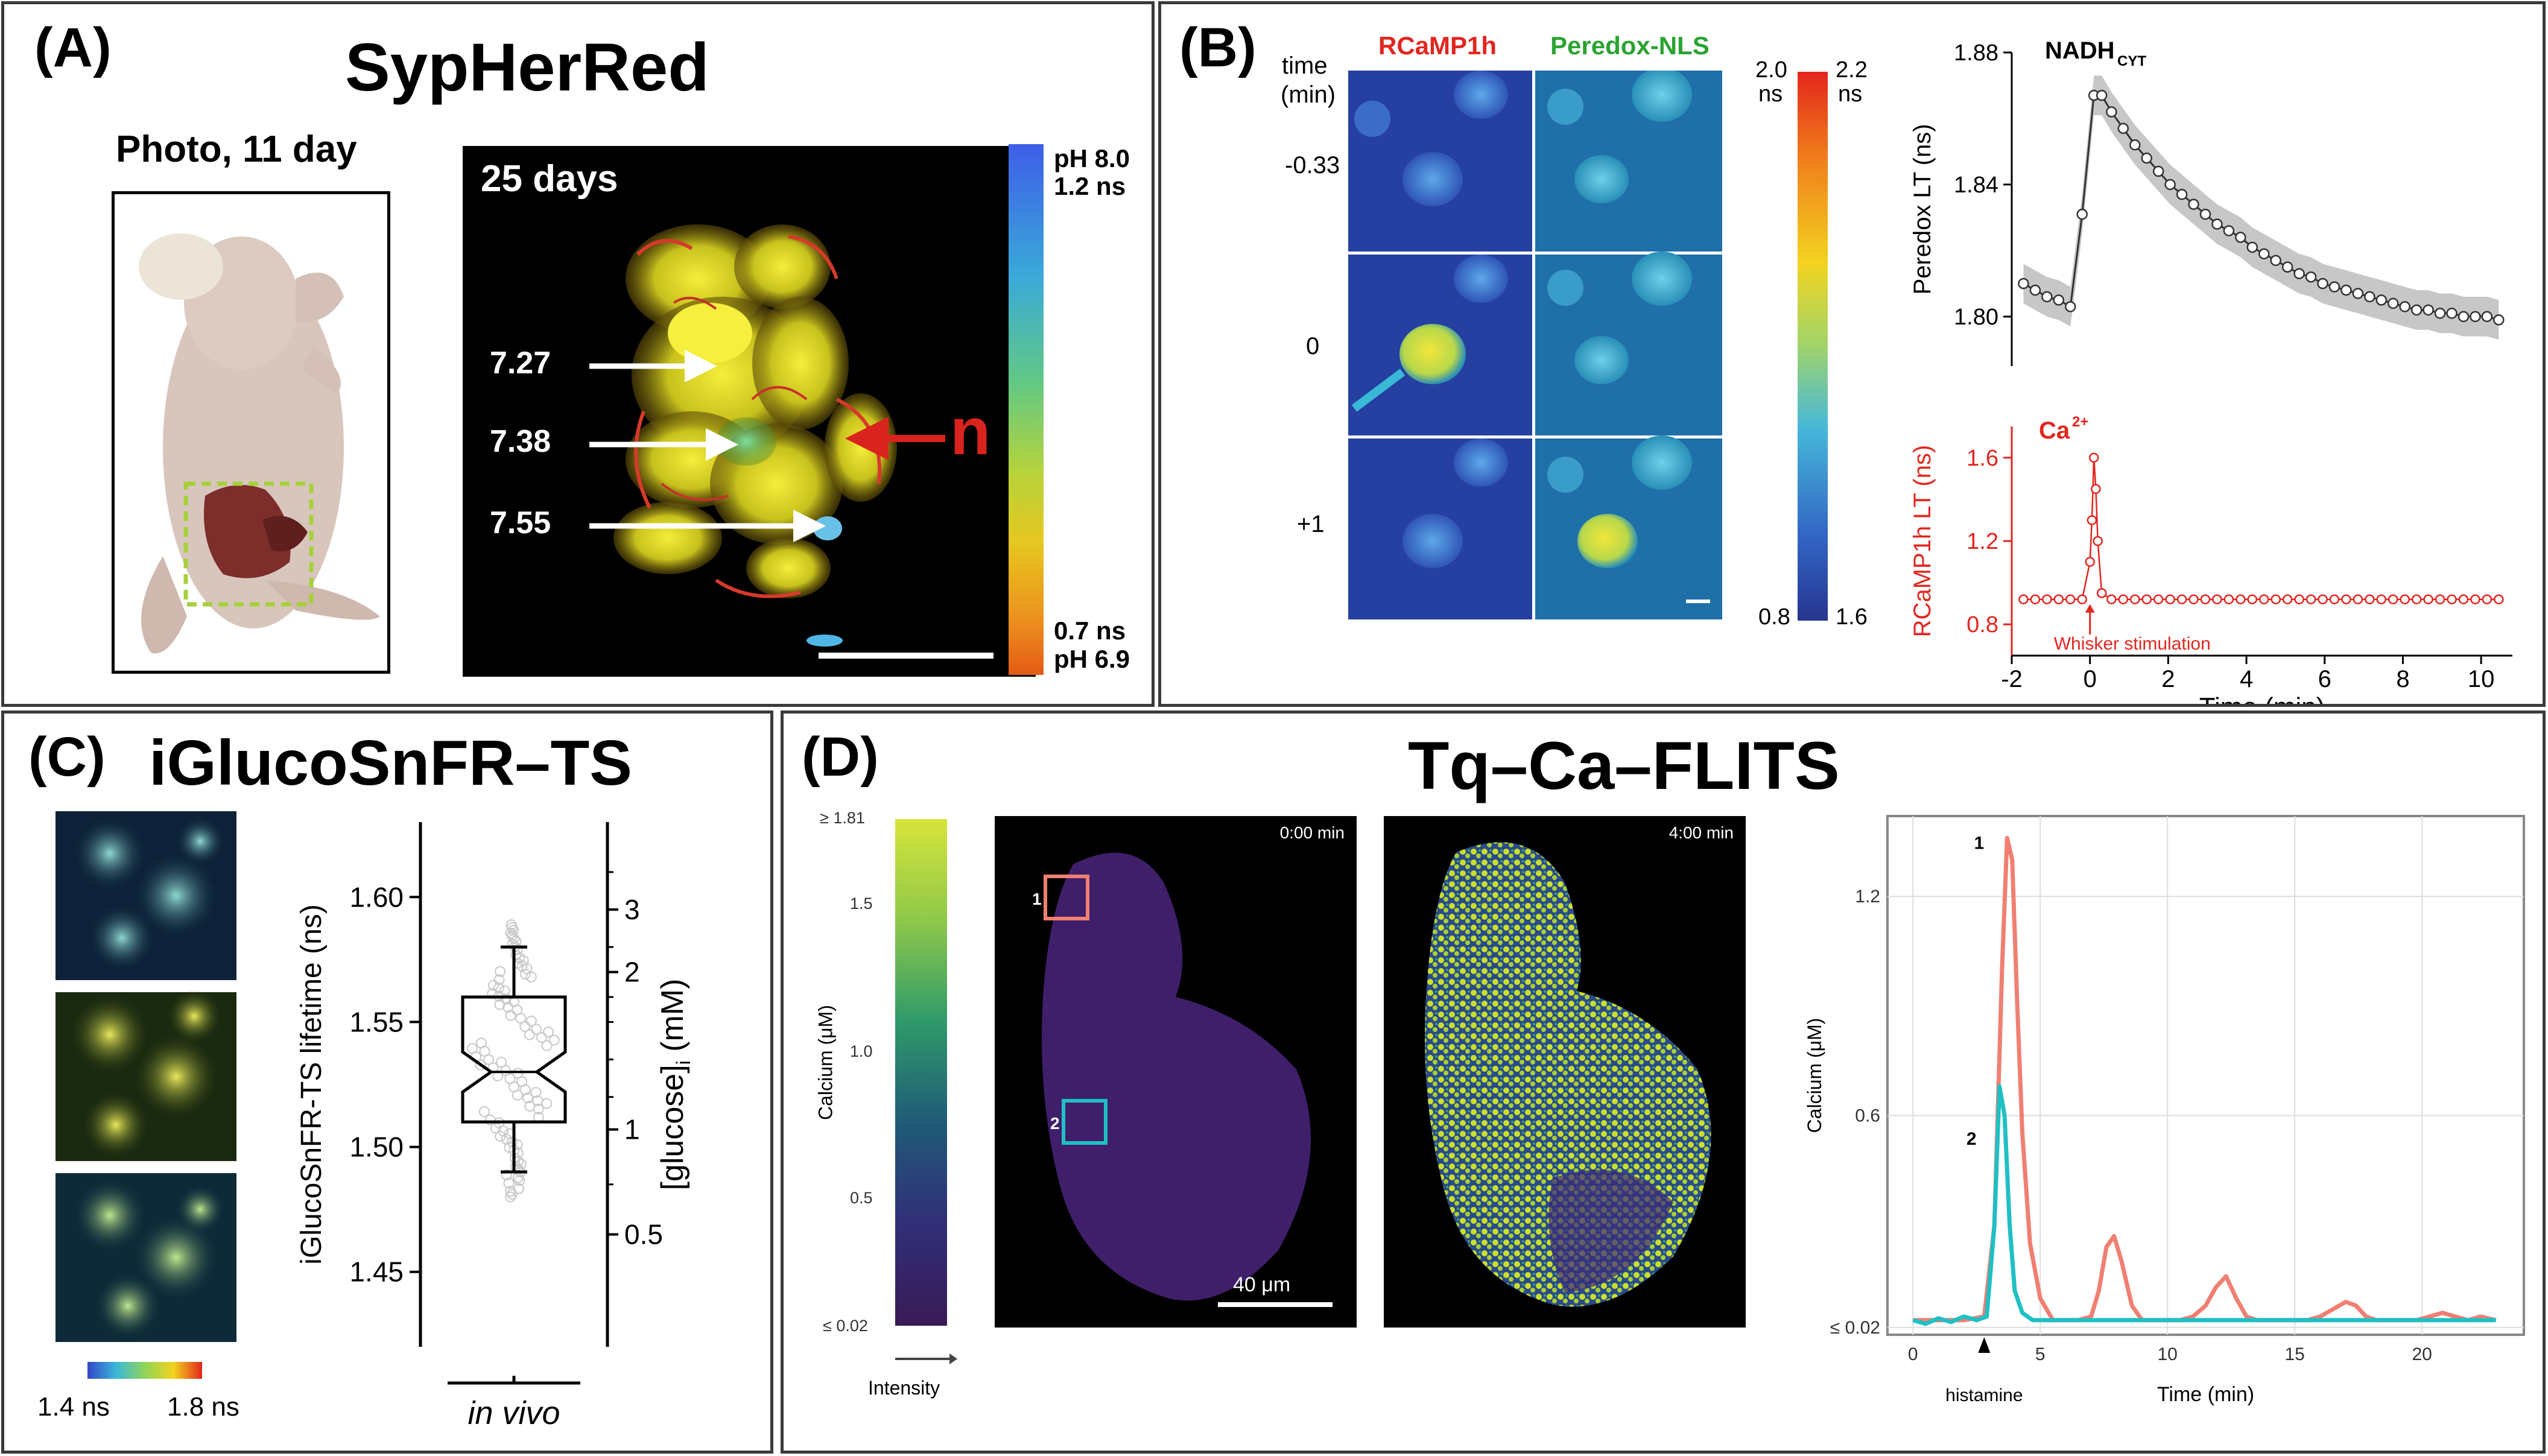 This screenshot has height=1456, width=2548. What do you see at coordinates (1066, 897) in the screenshot?
I see `roi-1-box` at bounding box center [1066, 897].